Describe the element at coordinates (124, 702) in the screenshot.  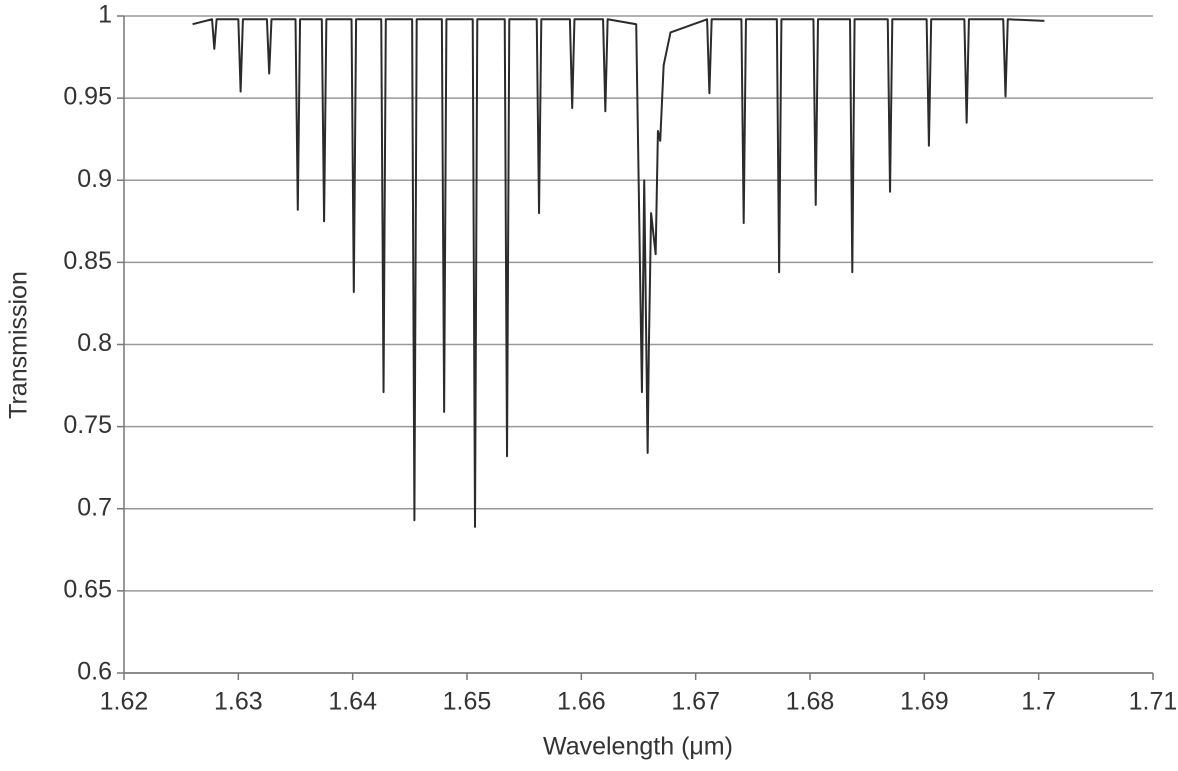
I see `x-tick-label: 1.62` at that location.